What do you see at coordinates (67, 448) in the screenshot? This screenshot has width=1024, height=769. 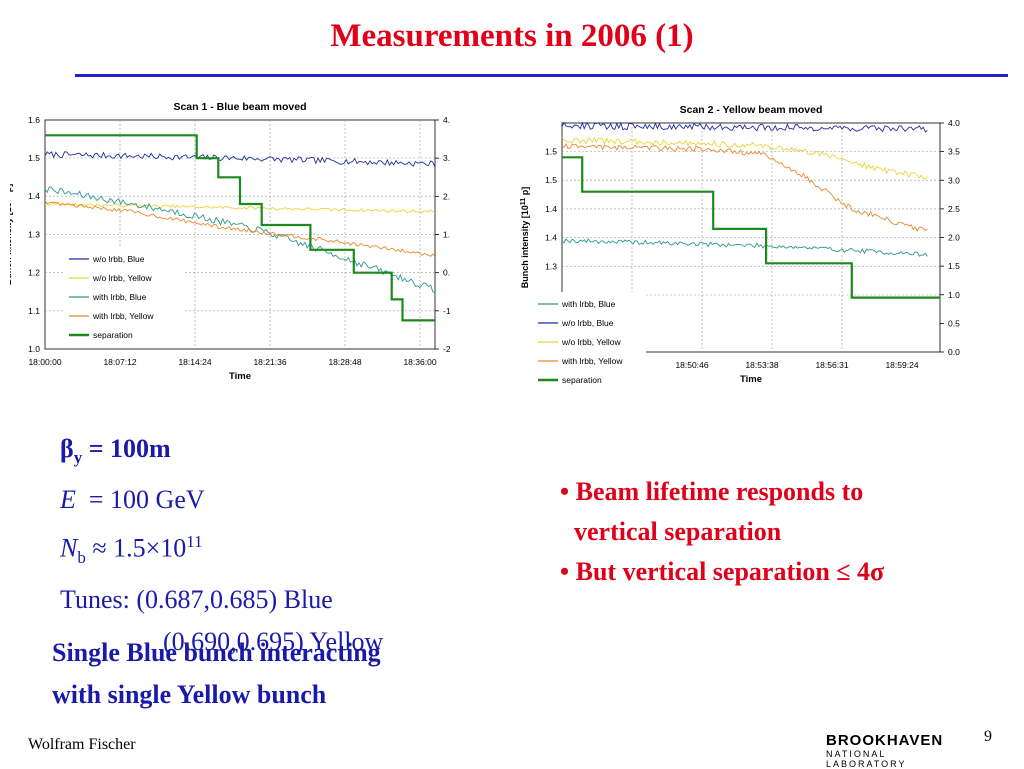 I see `beta-symbol: β` at bounding box center [67, 448].